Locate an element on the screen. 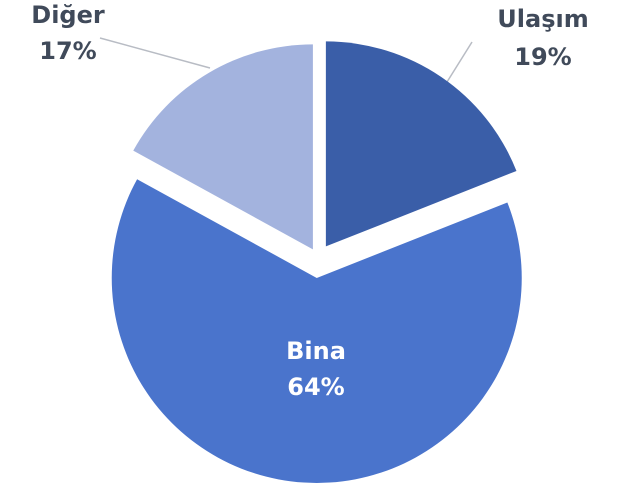 This screenshot has height=492, width=618. slice-value-label: 17% is located at coordinates (67, 51).